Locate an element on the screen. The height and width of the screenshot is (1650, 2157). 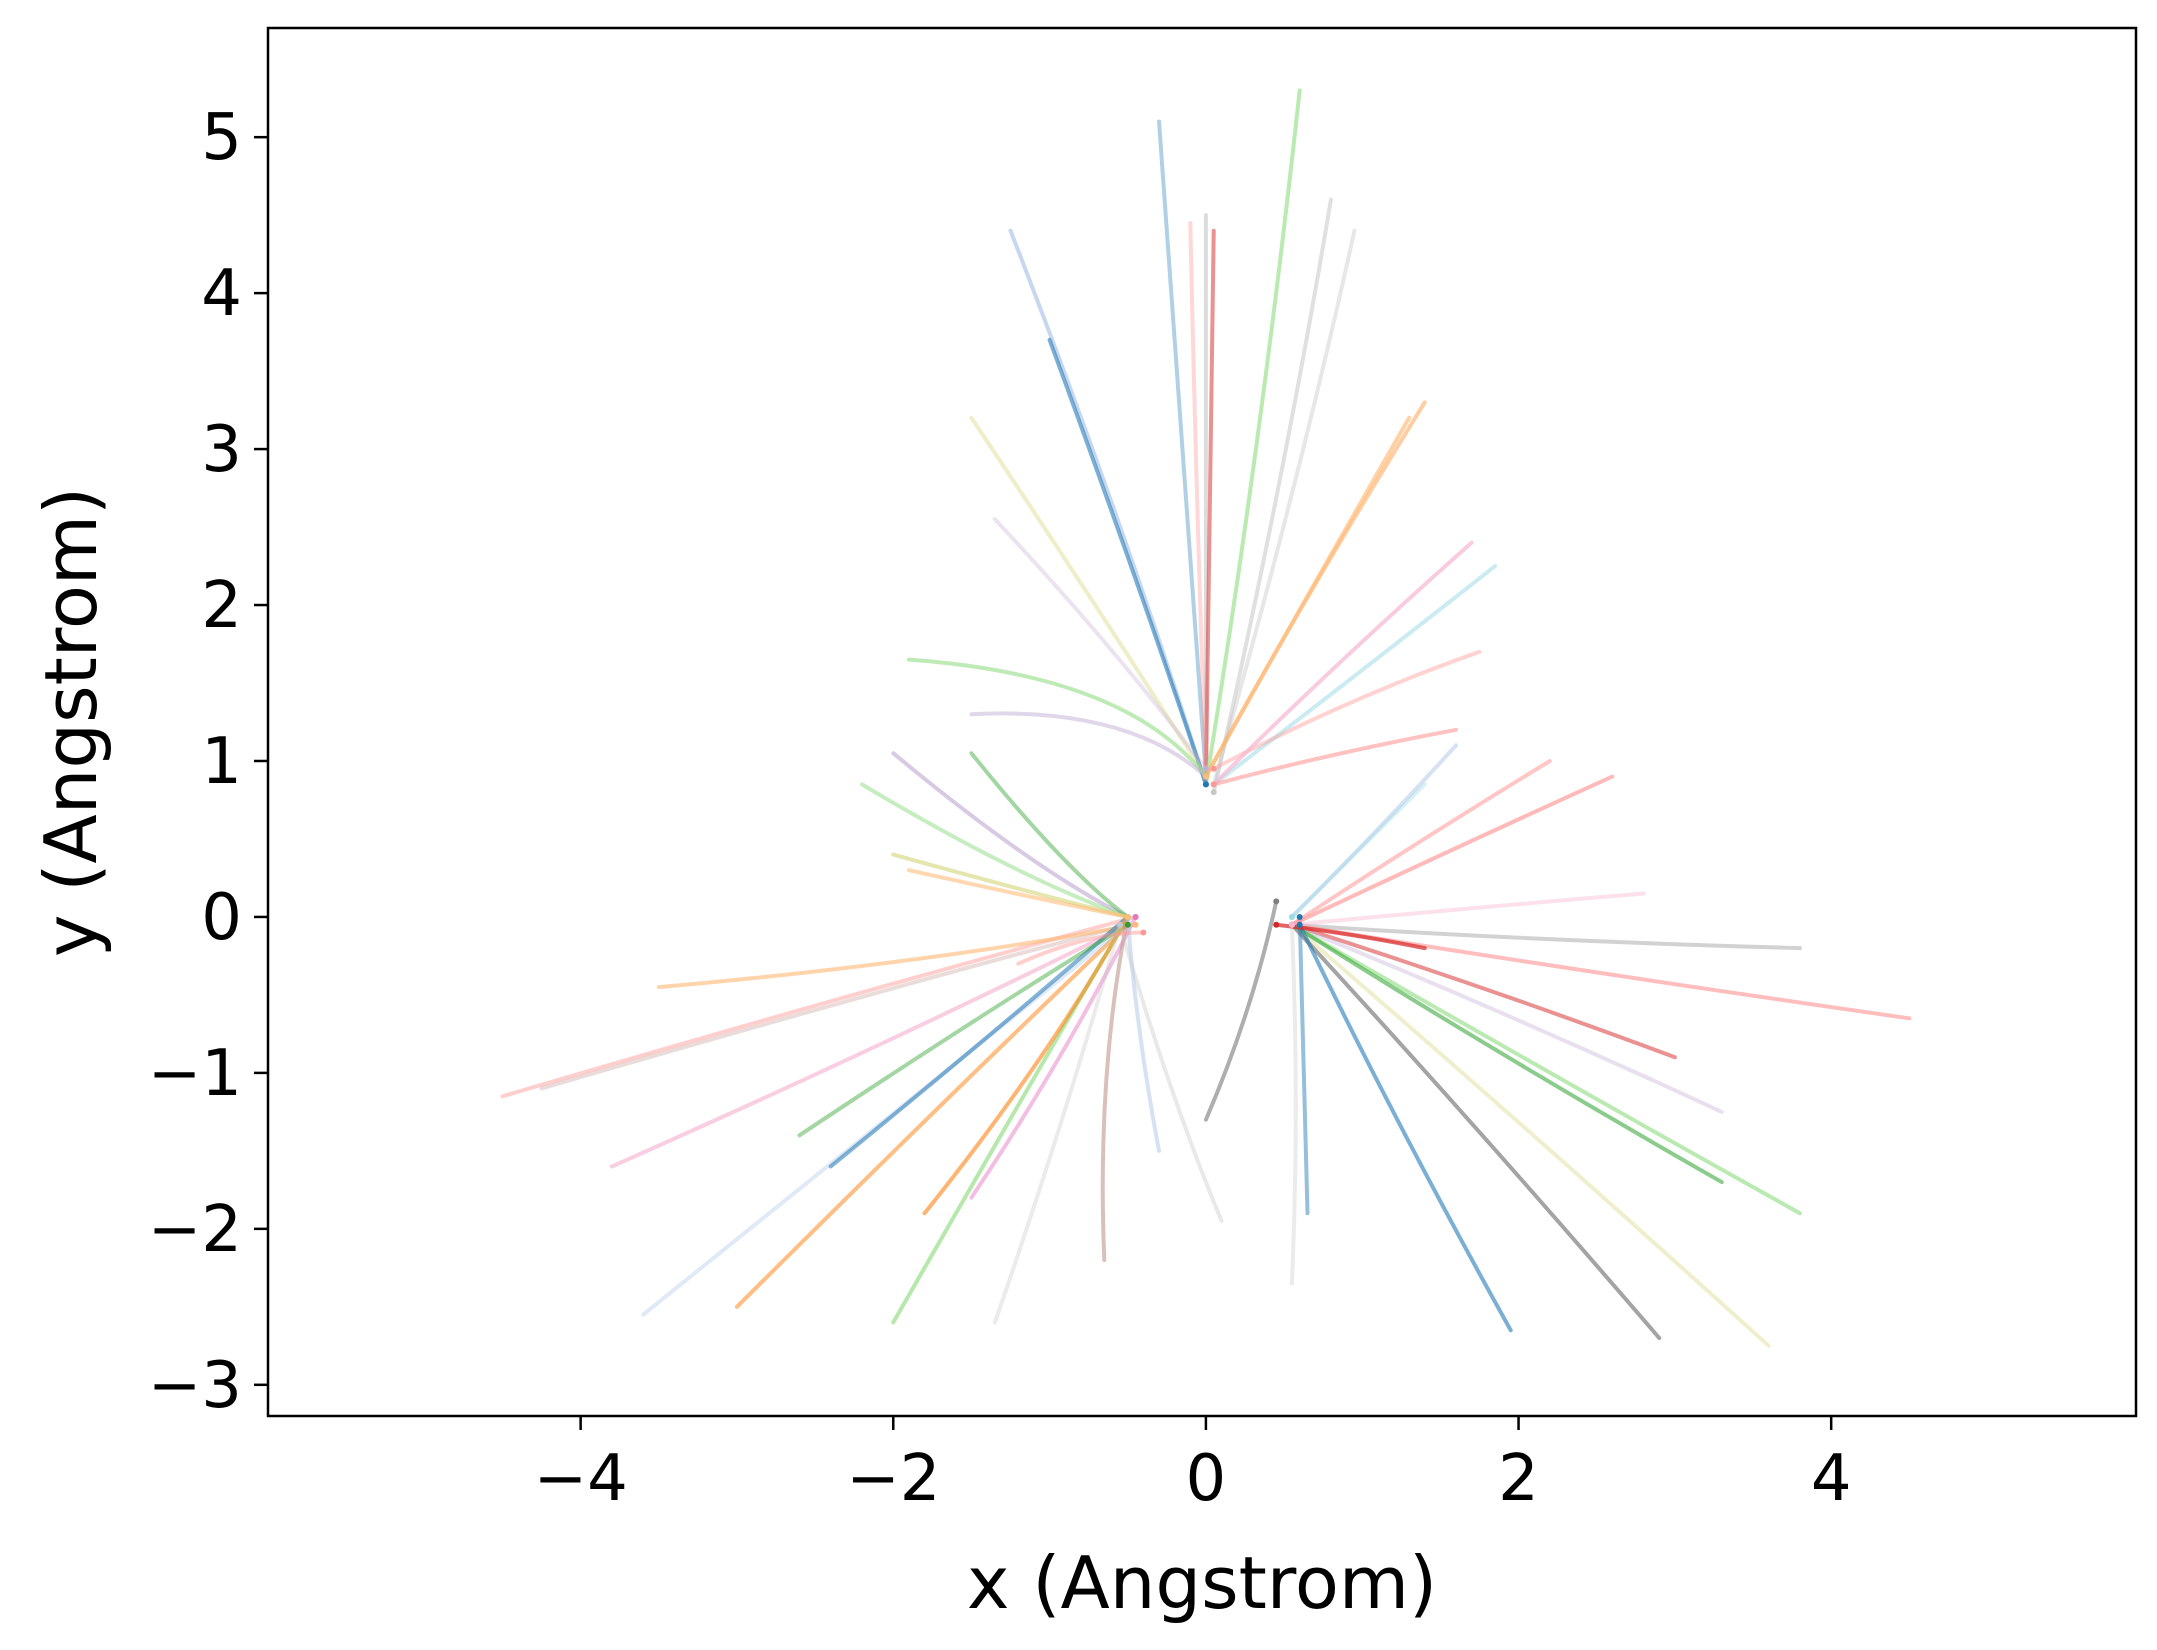
y-tick-label: 4 is located at coordinates (221, 294).